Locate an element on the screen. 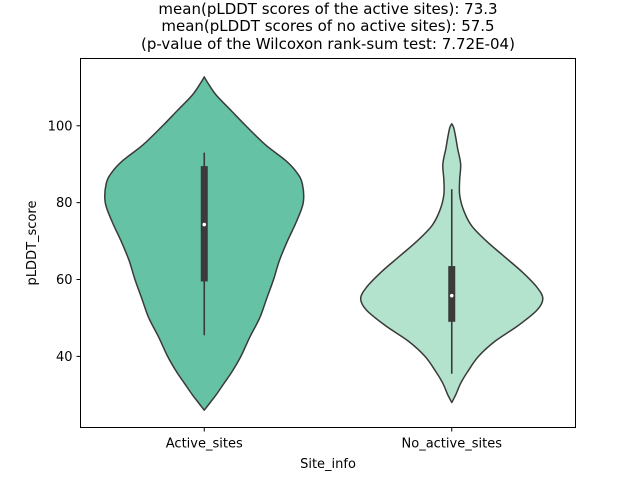 Image resolution: width=640 pixels, height=480 pixels. x-tick-label: No_active_sites is located at coordinates (452, 444).